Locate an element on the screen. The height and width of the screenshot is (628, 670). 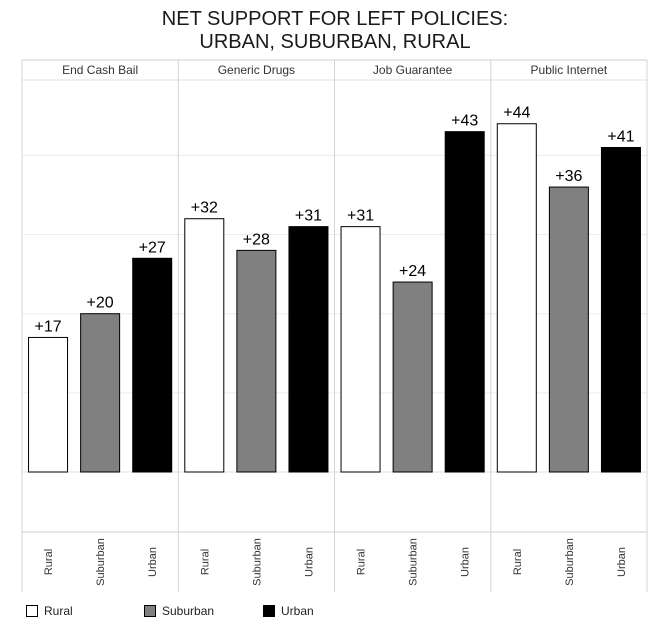
panel-label: Job Guarantee is located at coordinates (413, 70).